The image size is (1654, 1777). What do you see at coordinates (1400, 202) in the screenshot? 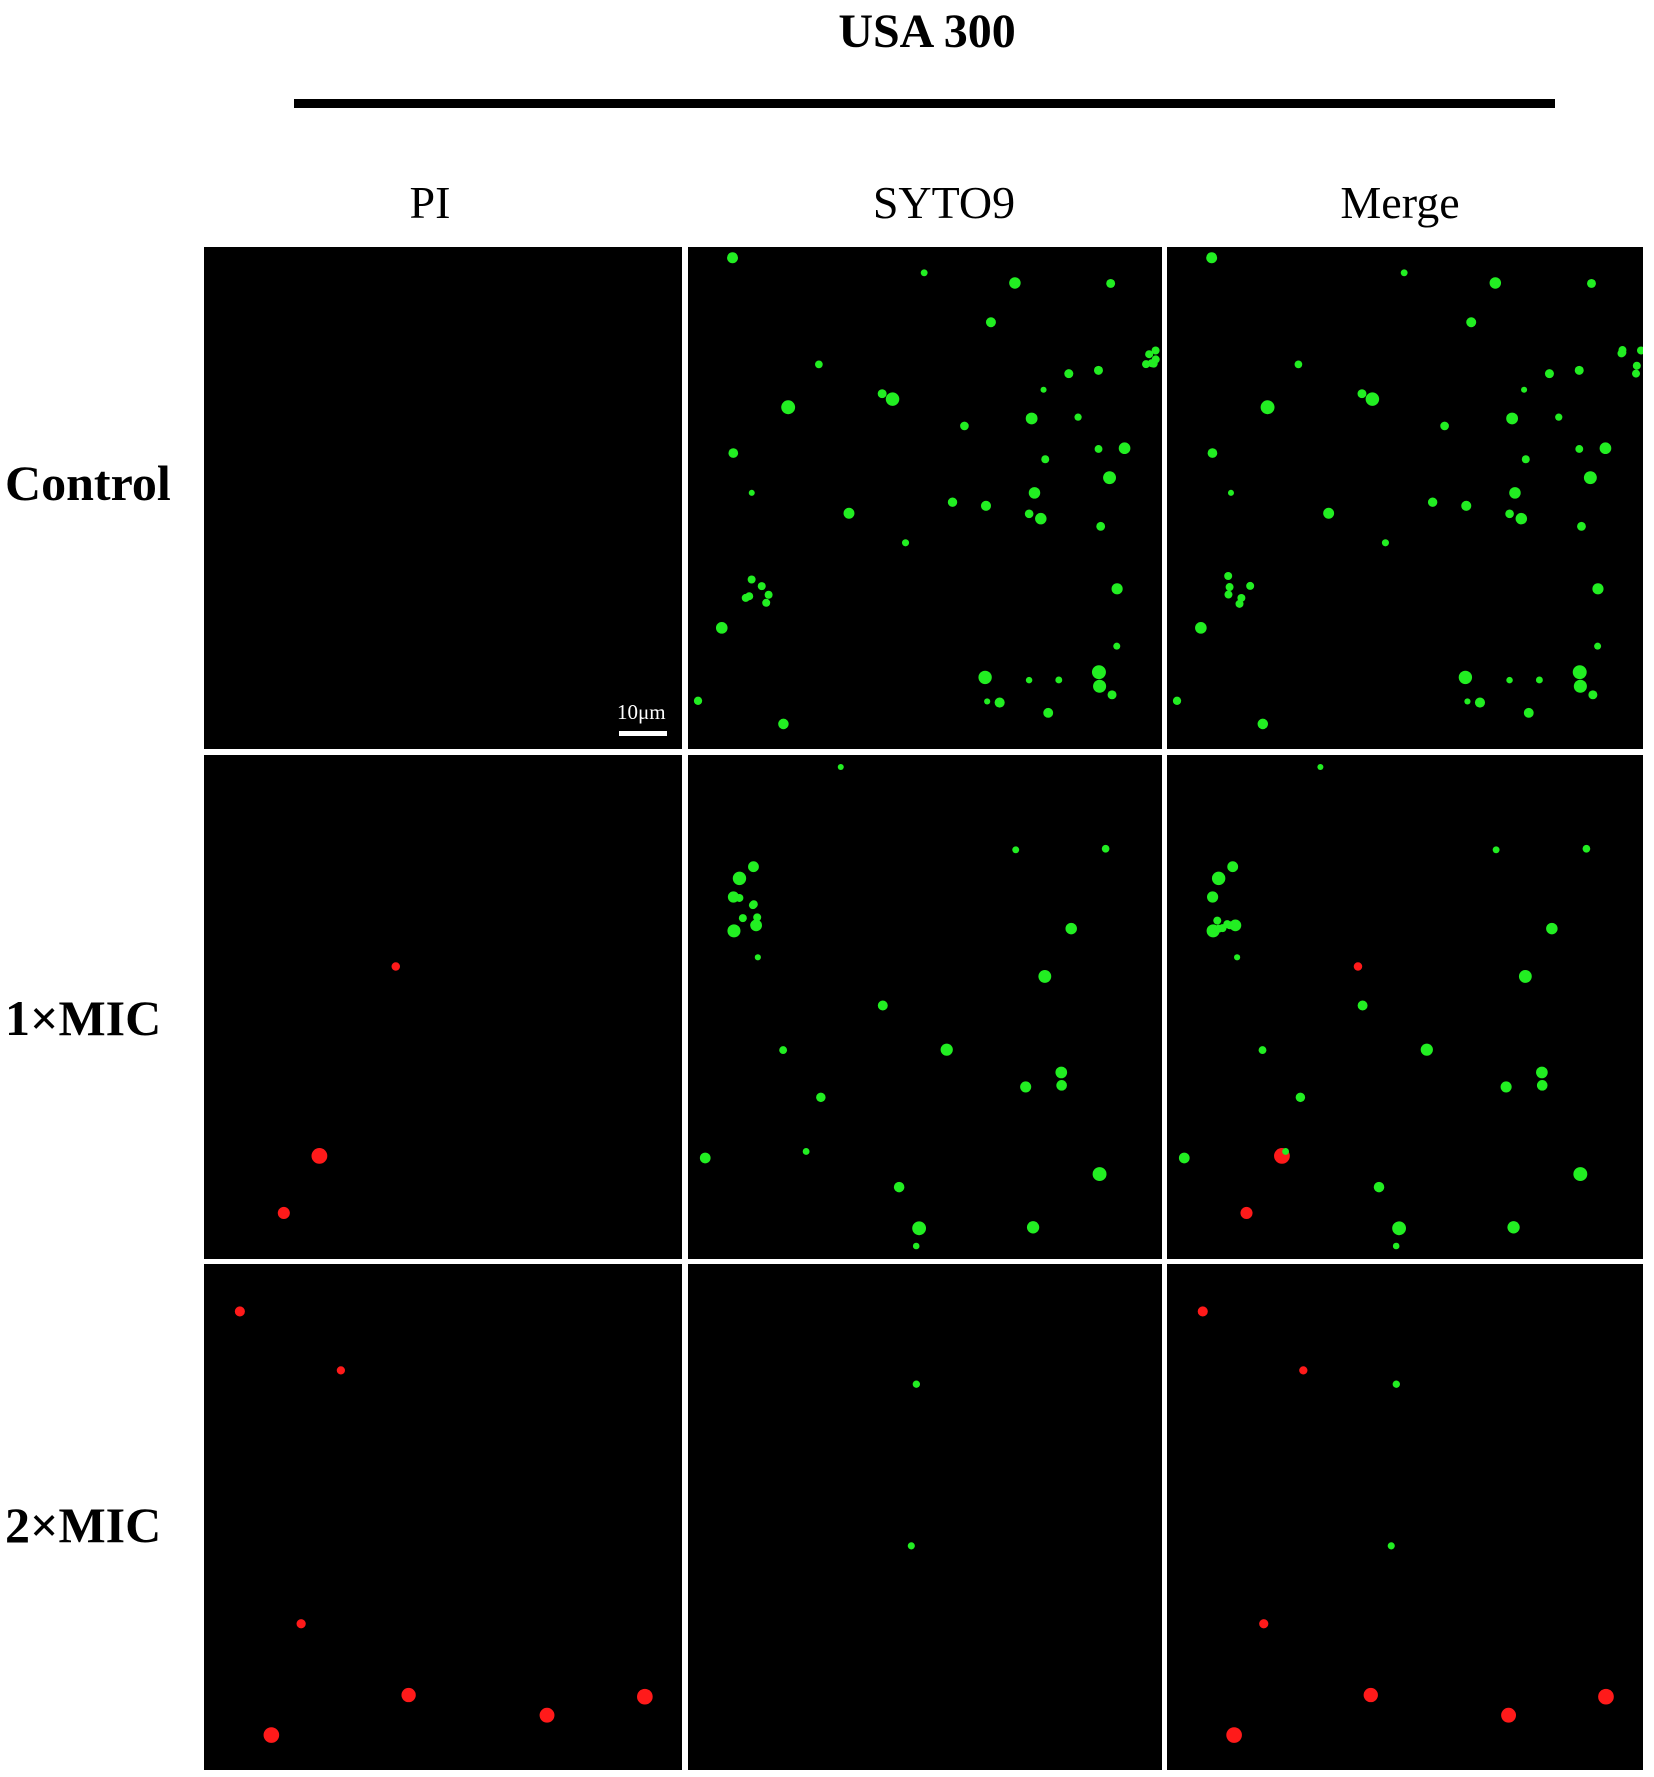
I see `column-label: Merge` at bounding box center [1400, 202].